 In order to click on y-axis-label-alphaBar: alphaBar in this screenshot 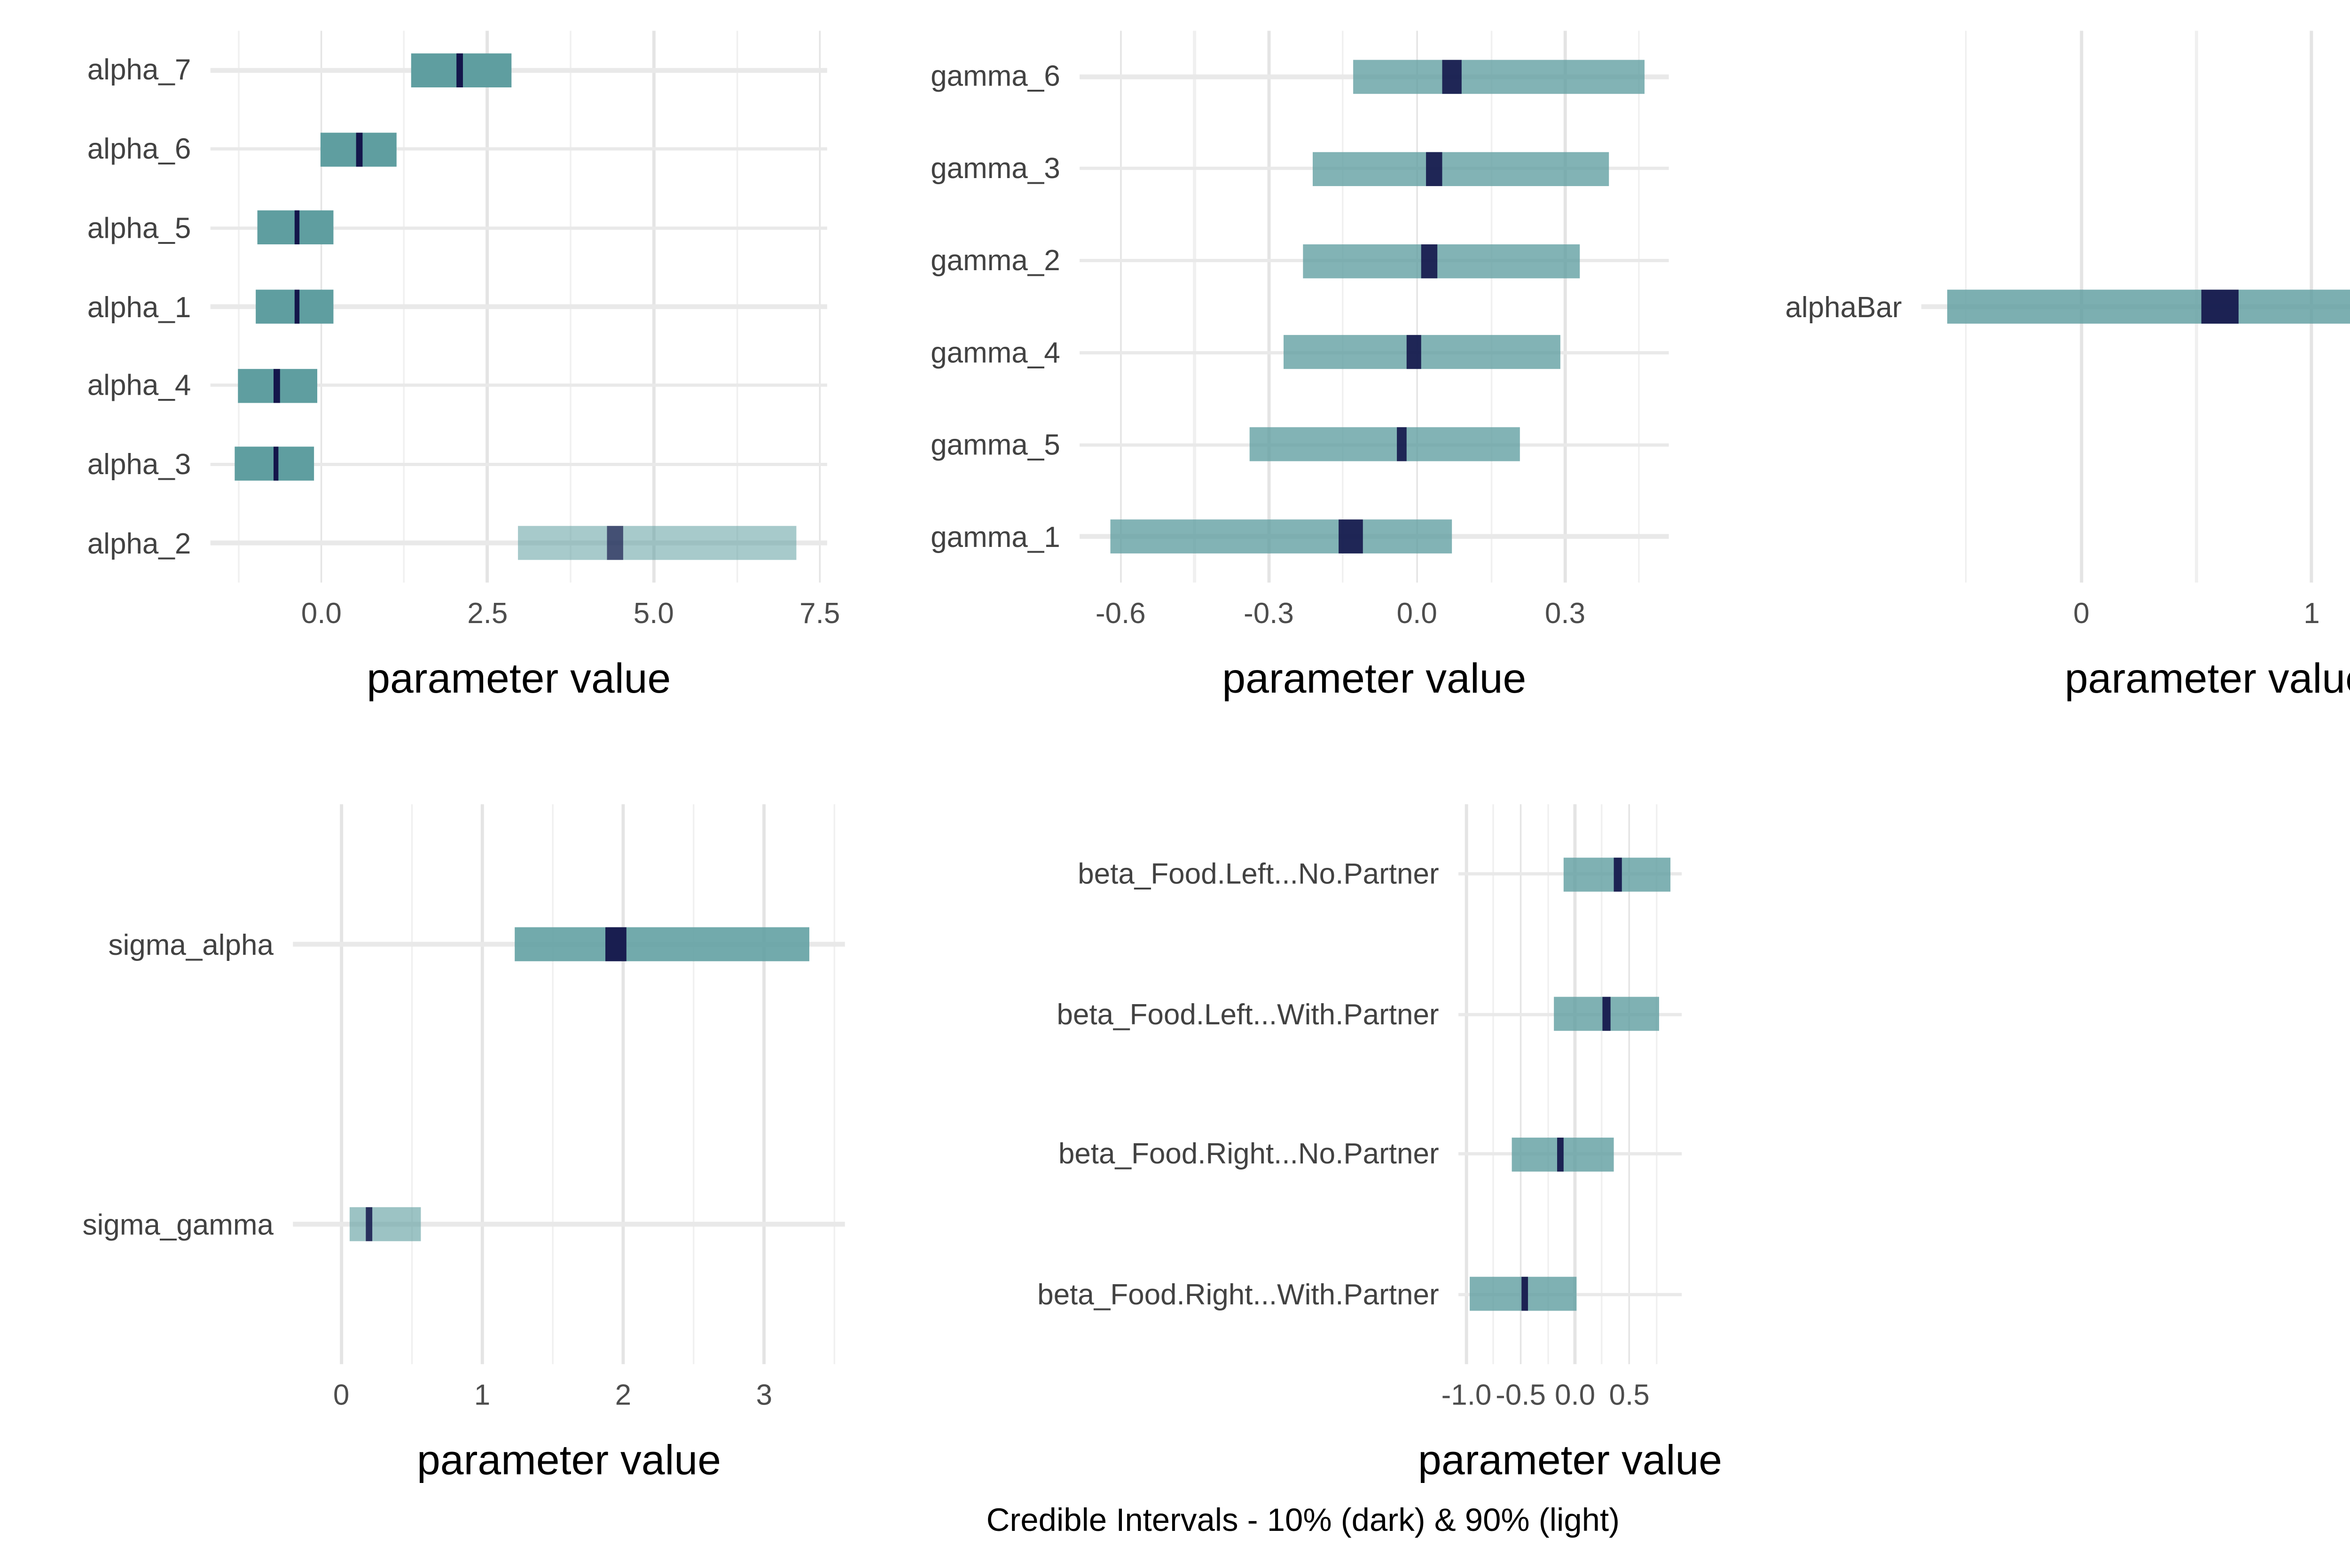, I will do `click(1843, 306)`.